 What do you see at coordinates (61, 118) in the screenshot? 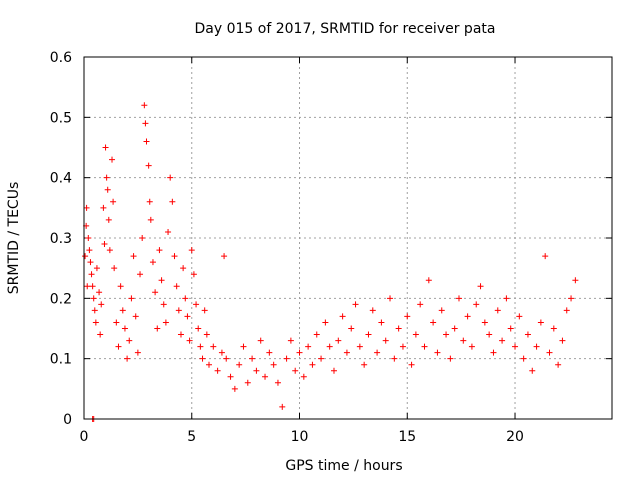
I see `y-tick-label: 0.5` at bounding box center [61, 118].